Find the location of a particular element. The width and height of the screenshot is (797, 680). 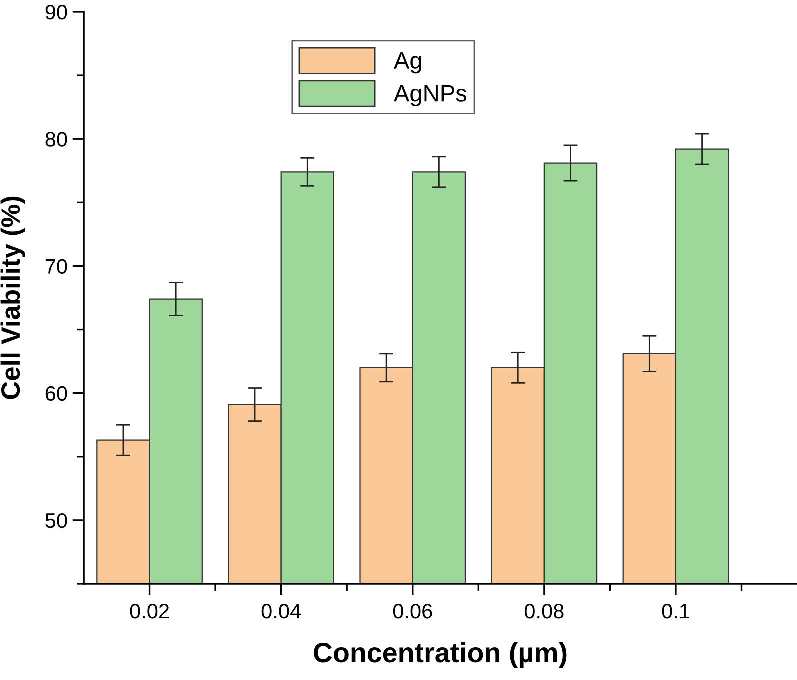

y-tick-label: 70 is located at coordinates (57, 266).